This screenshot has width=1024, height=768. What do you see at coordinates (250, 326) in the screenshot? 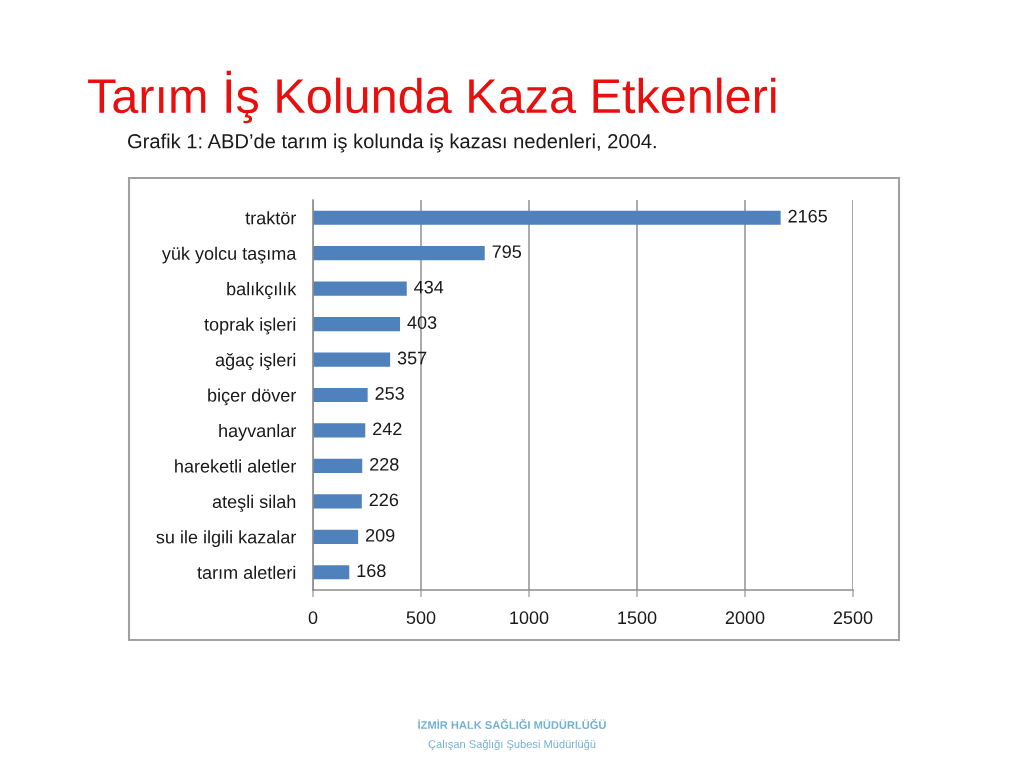
I see `y-tick-label: toprak işleri` at bounding box center [250, 326].